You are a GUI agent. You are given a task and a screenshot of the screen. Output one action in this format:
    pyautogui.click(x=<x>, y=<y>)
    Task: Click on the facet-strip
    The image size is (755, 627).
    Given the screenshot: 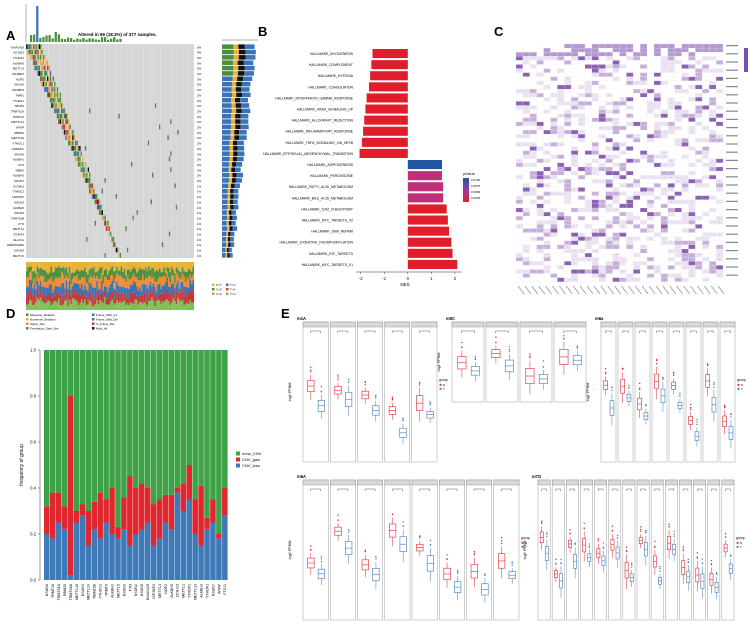 What is the action you would take?
    pyautogui.click(x=710, y=324)
    